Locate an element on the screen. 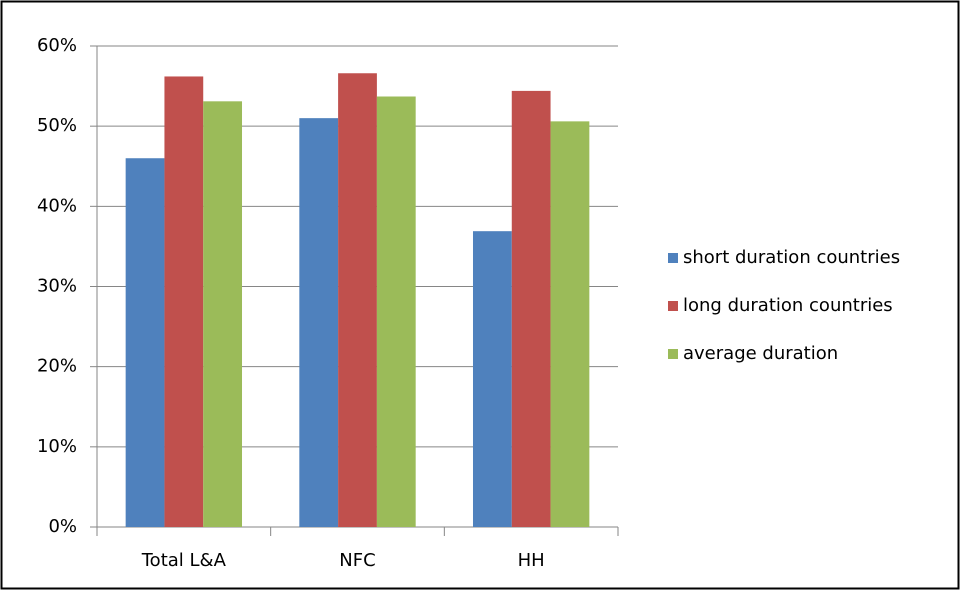  y-tick-label: 30% is located at coordinates (57, 286).